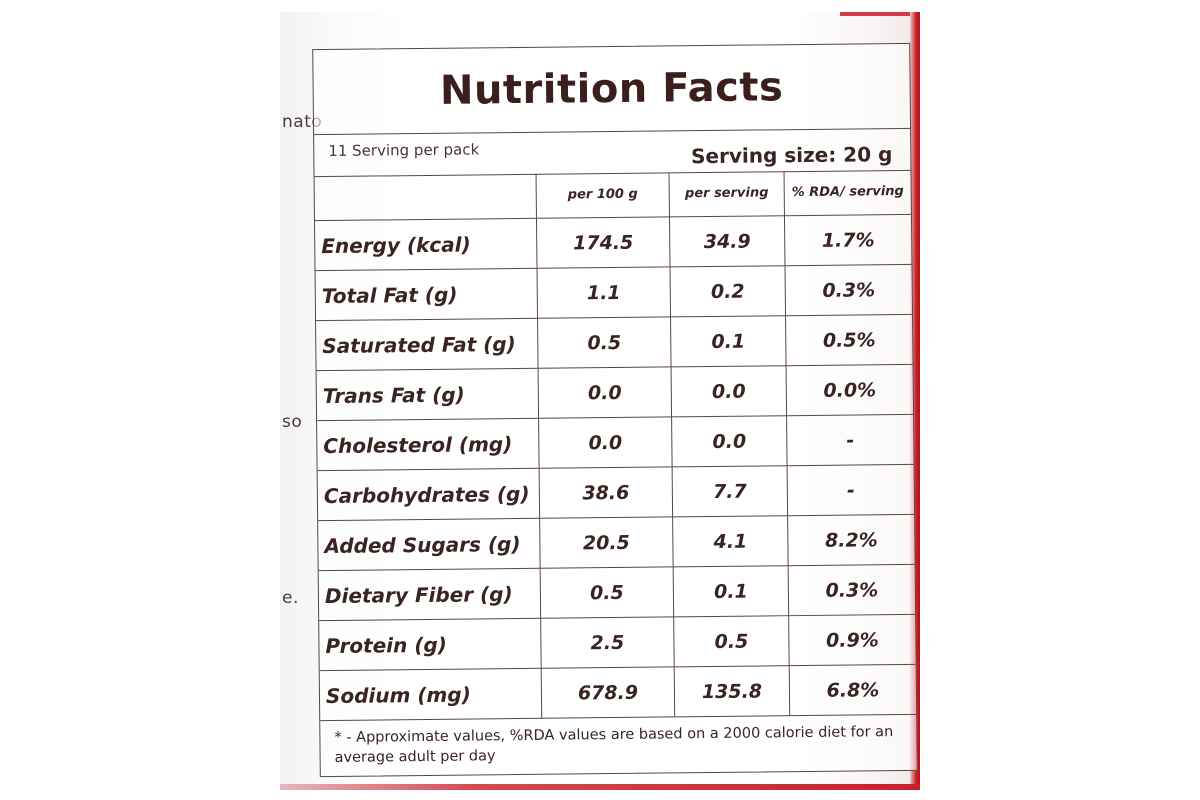  What do you see at coordinates (604, 292) in the screenshot?
I see `value-per-100g: 1.1` at bounding box center [604, 292].